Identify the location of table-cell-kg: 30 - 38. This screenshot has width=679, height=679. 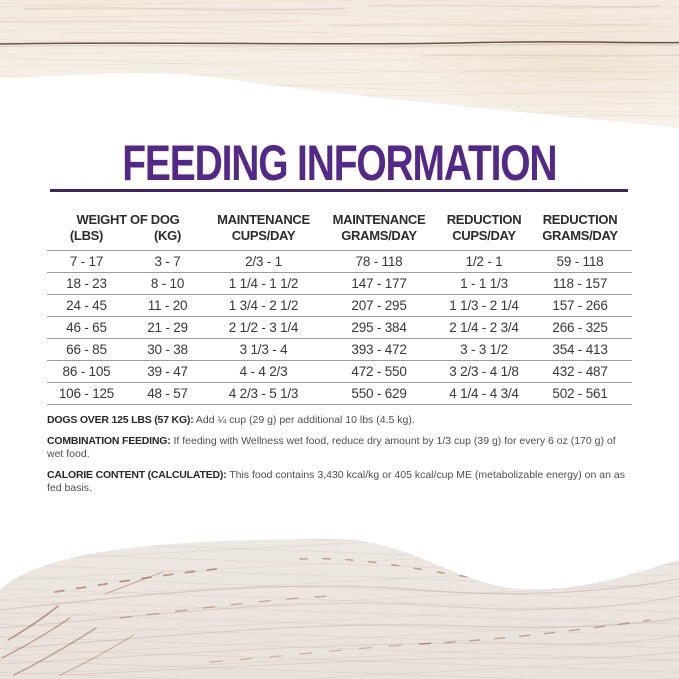
(168, 349).